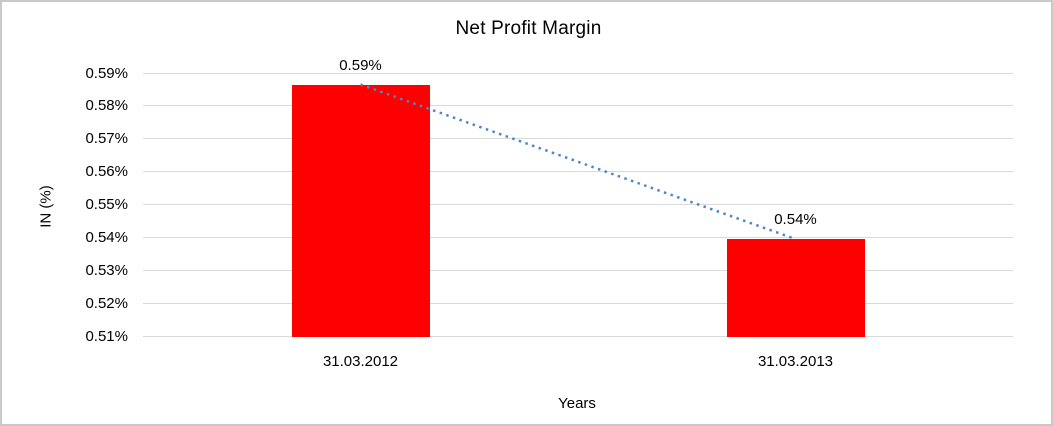 The height and width of the screenshot is (426, 1053). What do you see at coordinates (106, 270) in the screenshot?
I see `y-tick-label: 0.53%` at bounding box center [106, 270].